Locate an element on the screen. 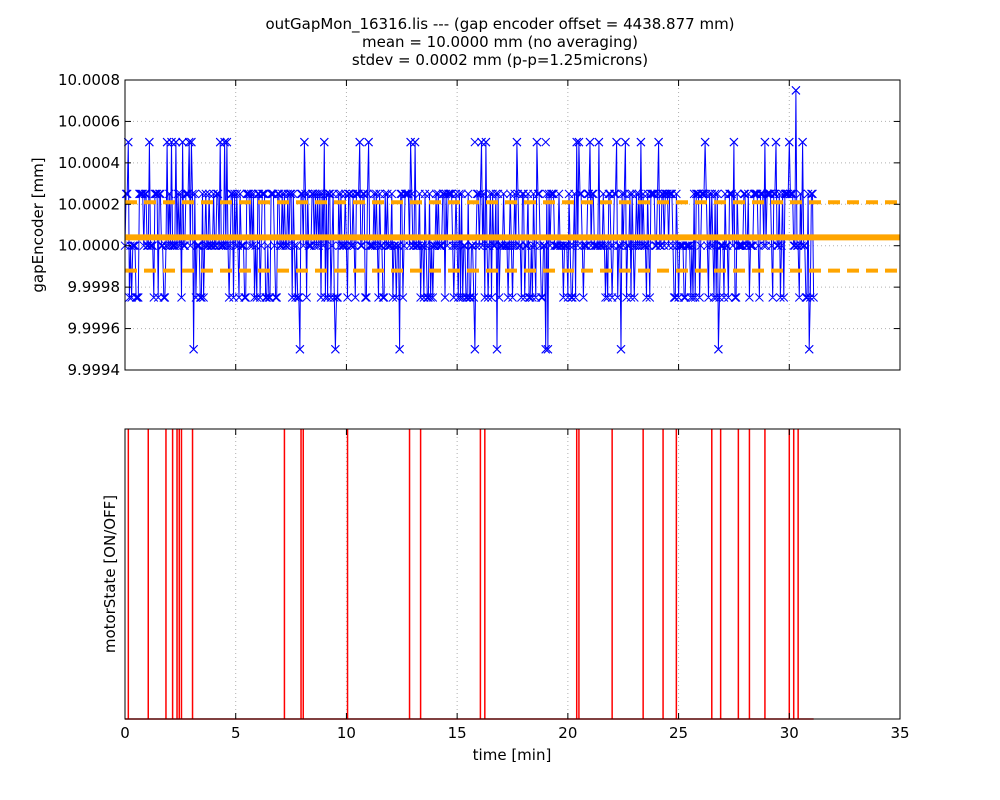 Image resolution: width=1000 pixels, height=800 pixels. bottom-x-tick-label: 5 is located at coordinates (236, 733).